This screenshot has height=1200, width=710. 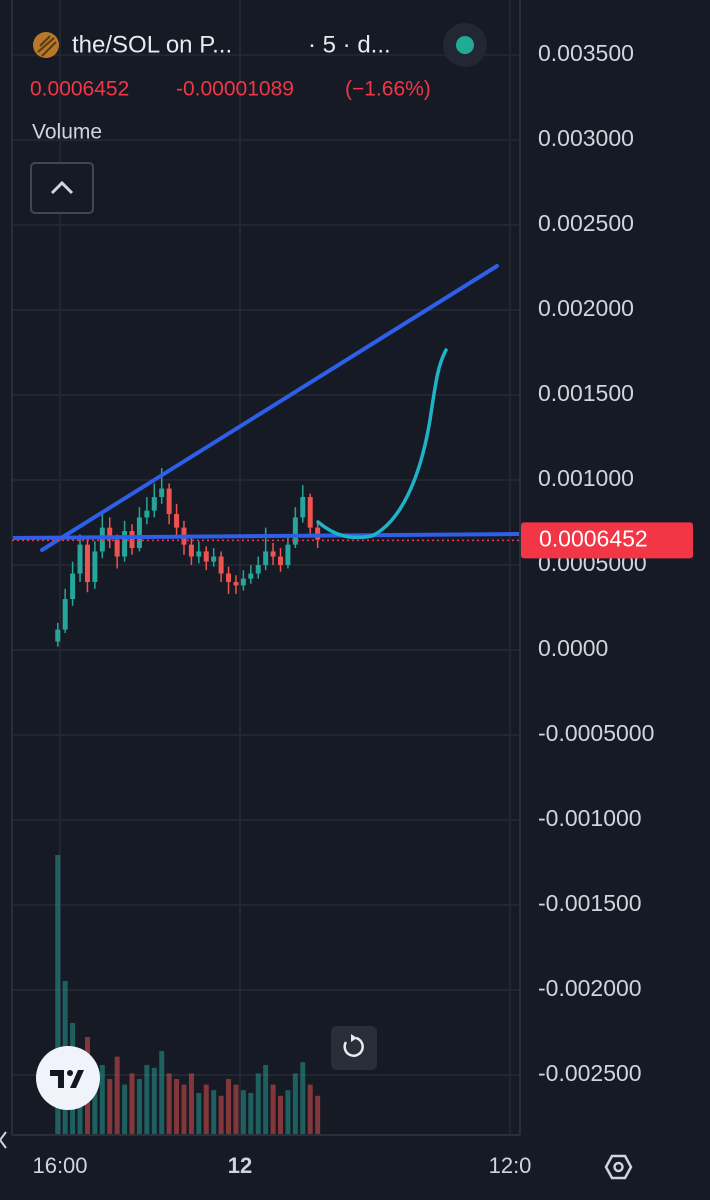 I want to click on y-tick-label: 0.003500, so click(x=586, y=53).